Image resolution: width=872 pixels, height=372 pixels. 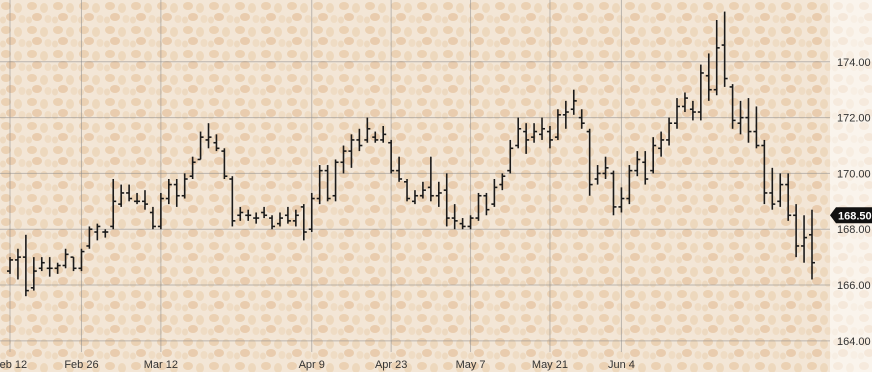 I want to click on x-tick-label: Jun 4, so click(x=621, y=365).